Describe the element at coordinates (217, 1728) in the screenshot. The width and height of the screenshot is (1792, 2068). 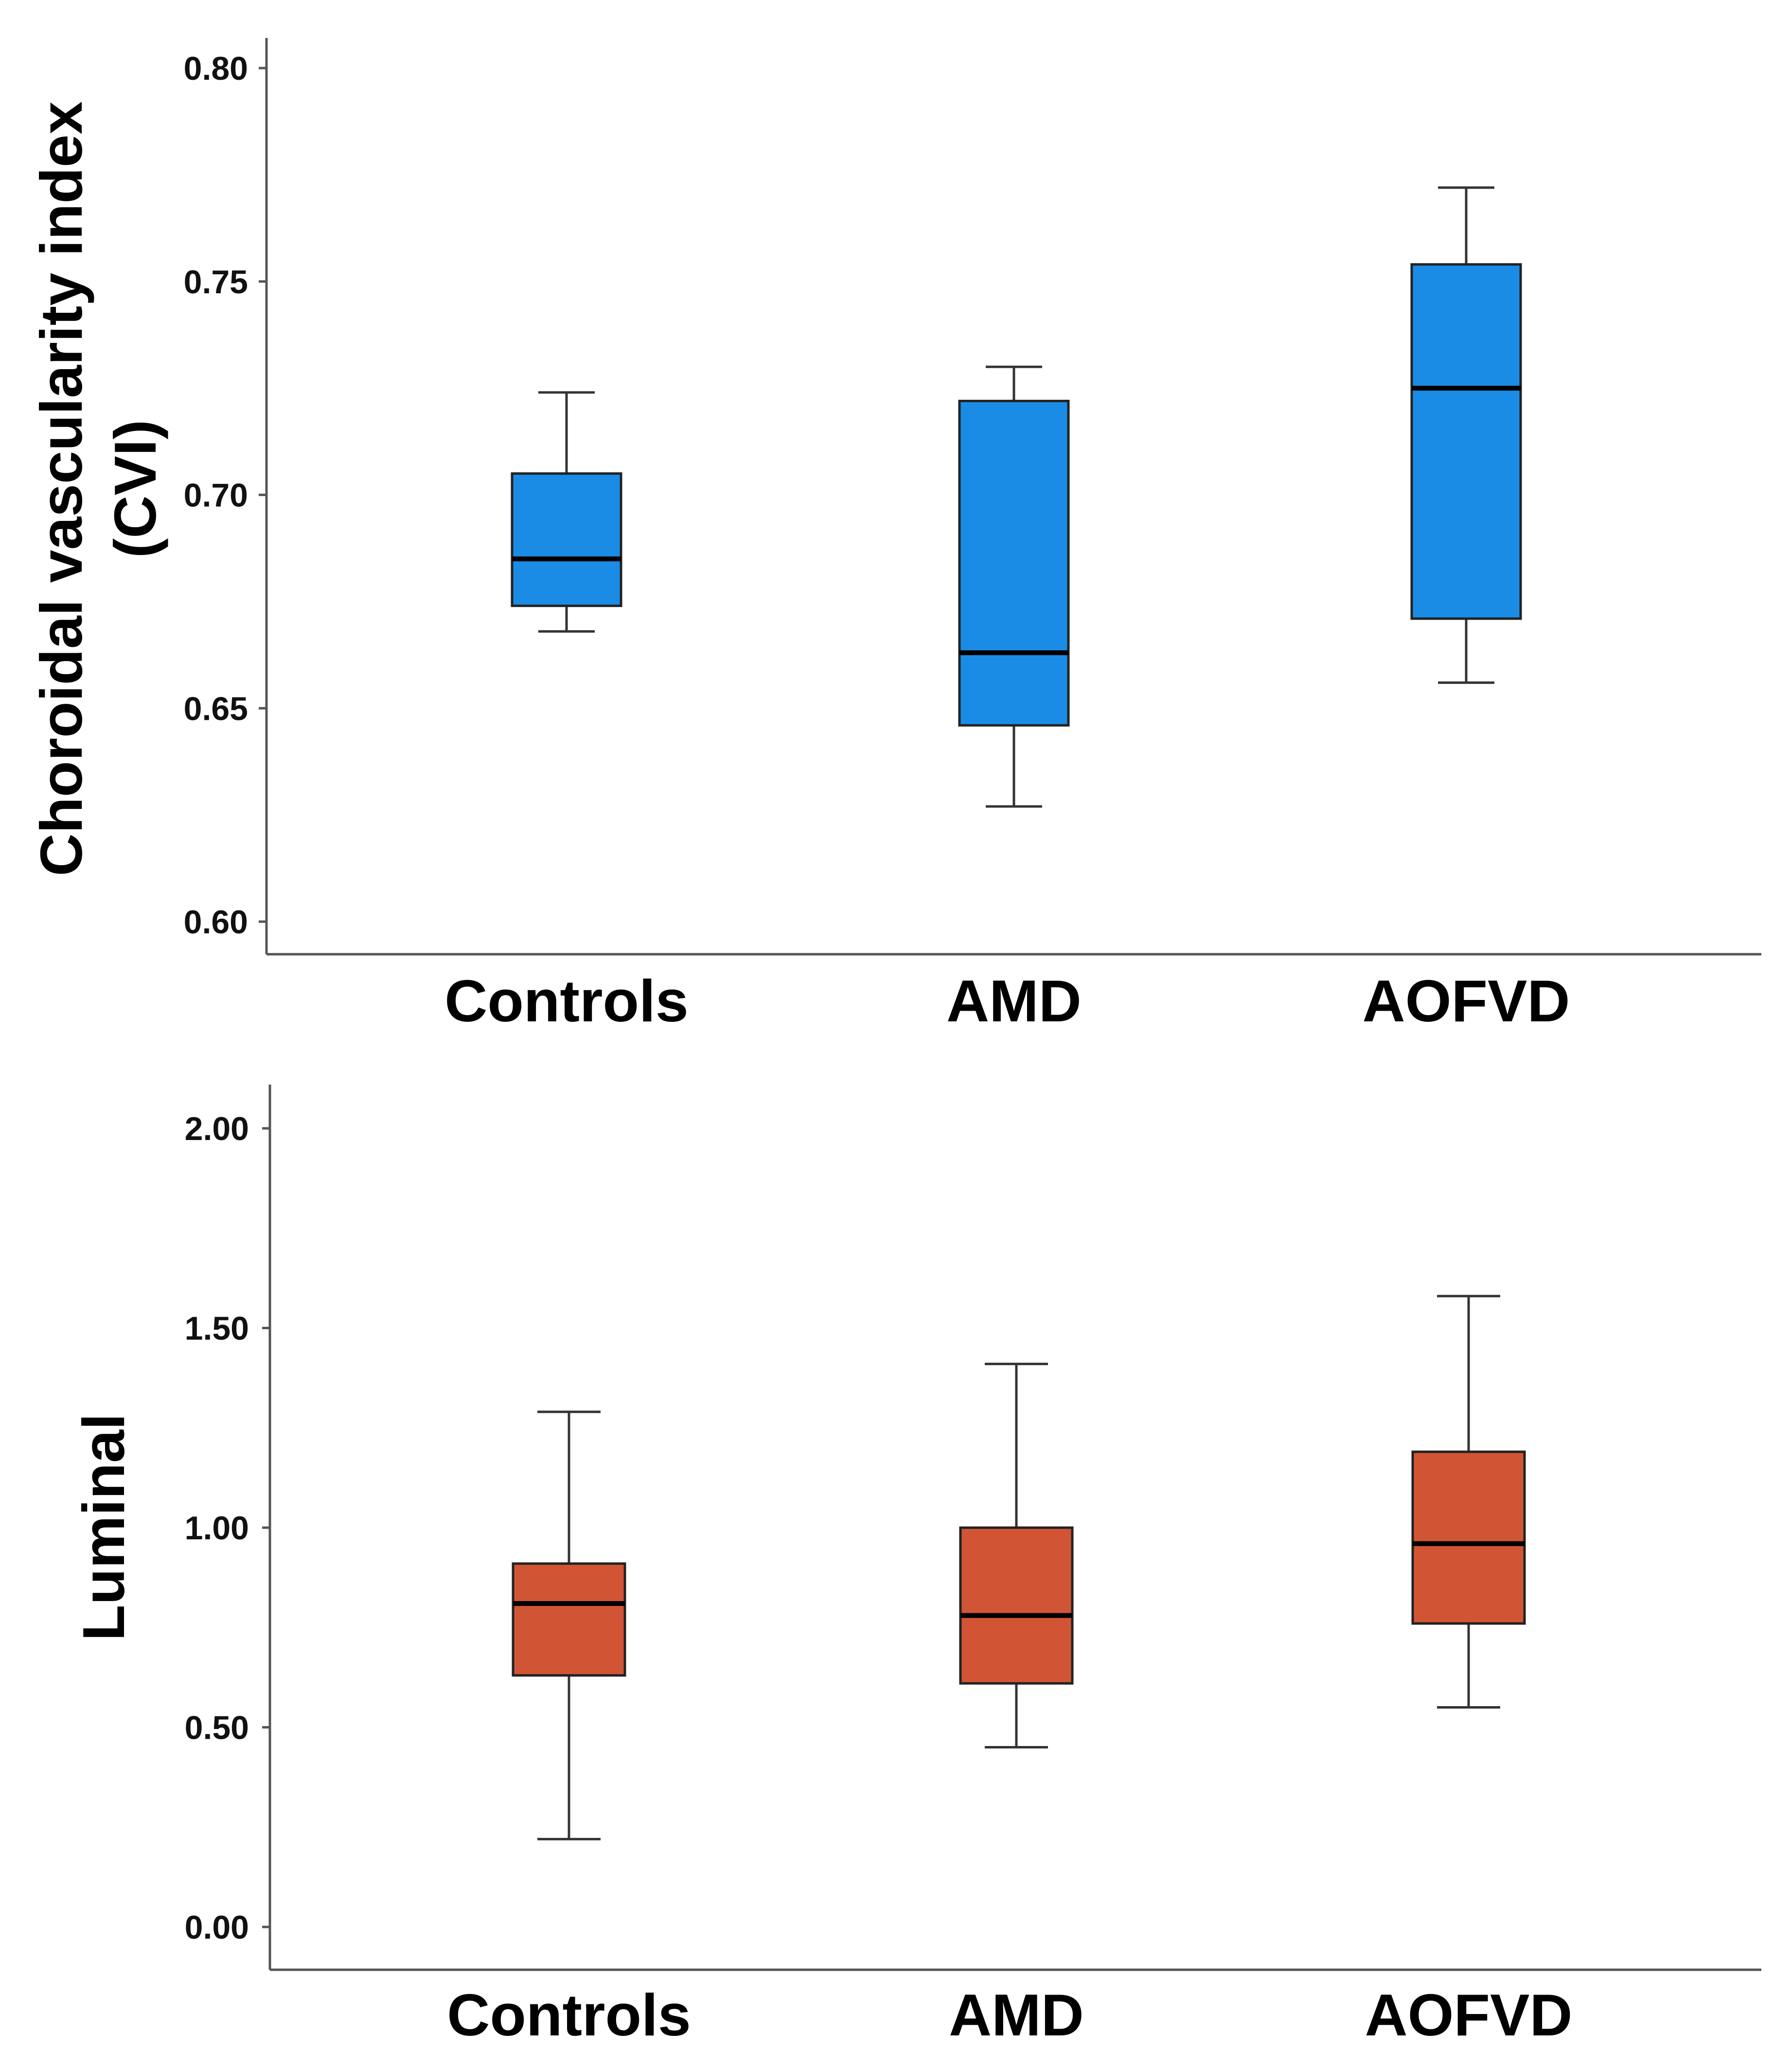
I see `y-tick-label: 0.50` at that location.